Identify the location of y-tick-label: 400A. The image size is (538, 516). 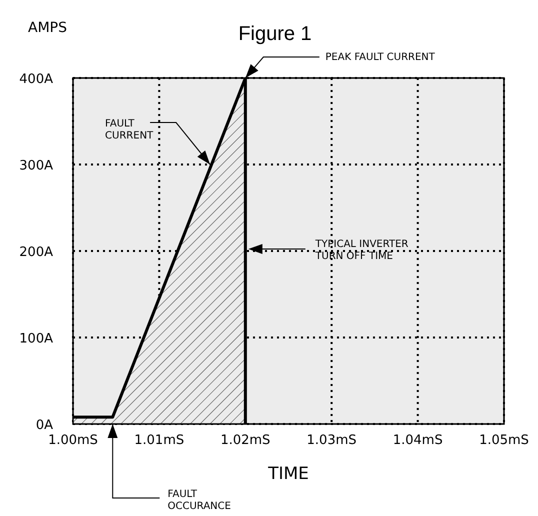
(36, 79).